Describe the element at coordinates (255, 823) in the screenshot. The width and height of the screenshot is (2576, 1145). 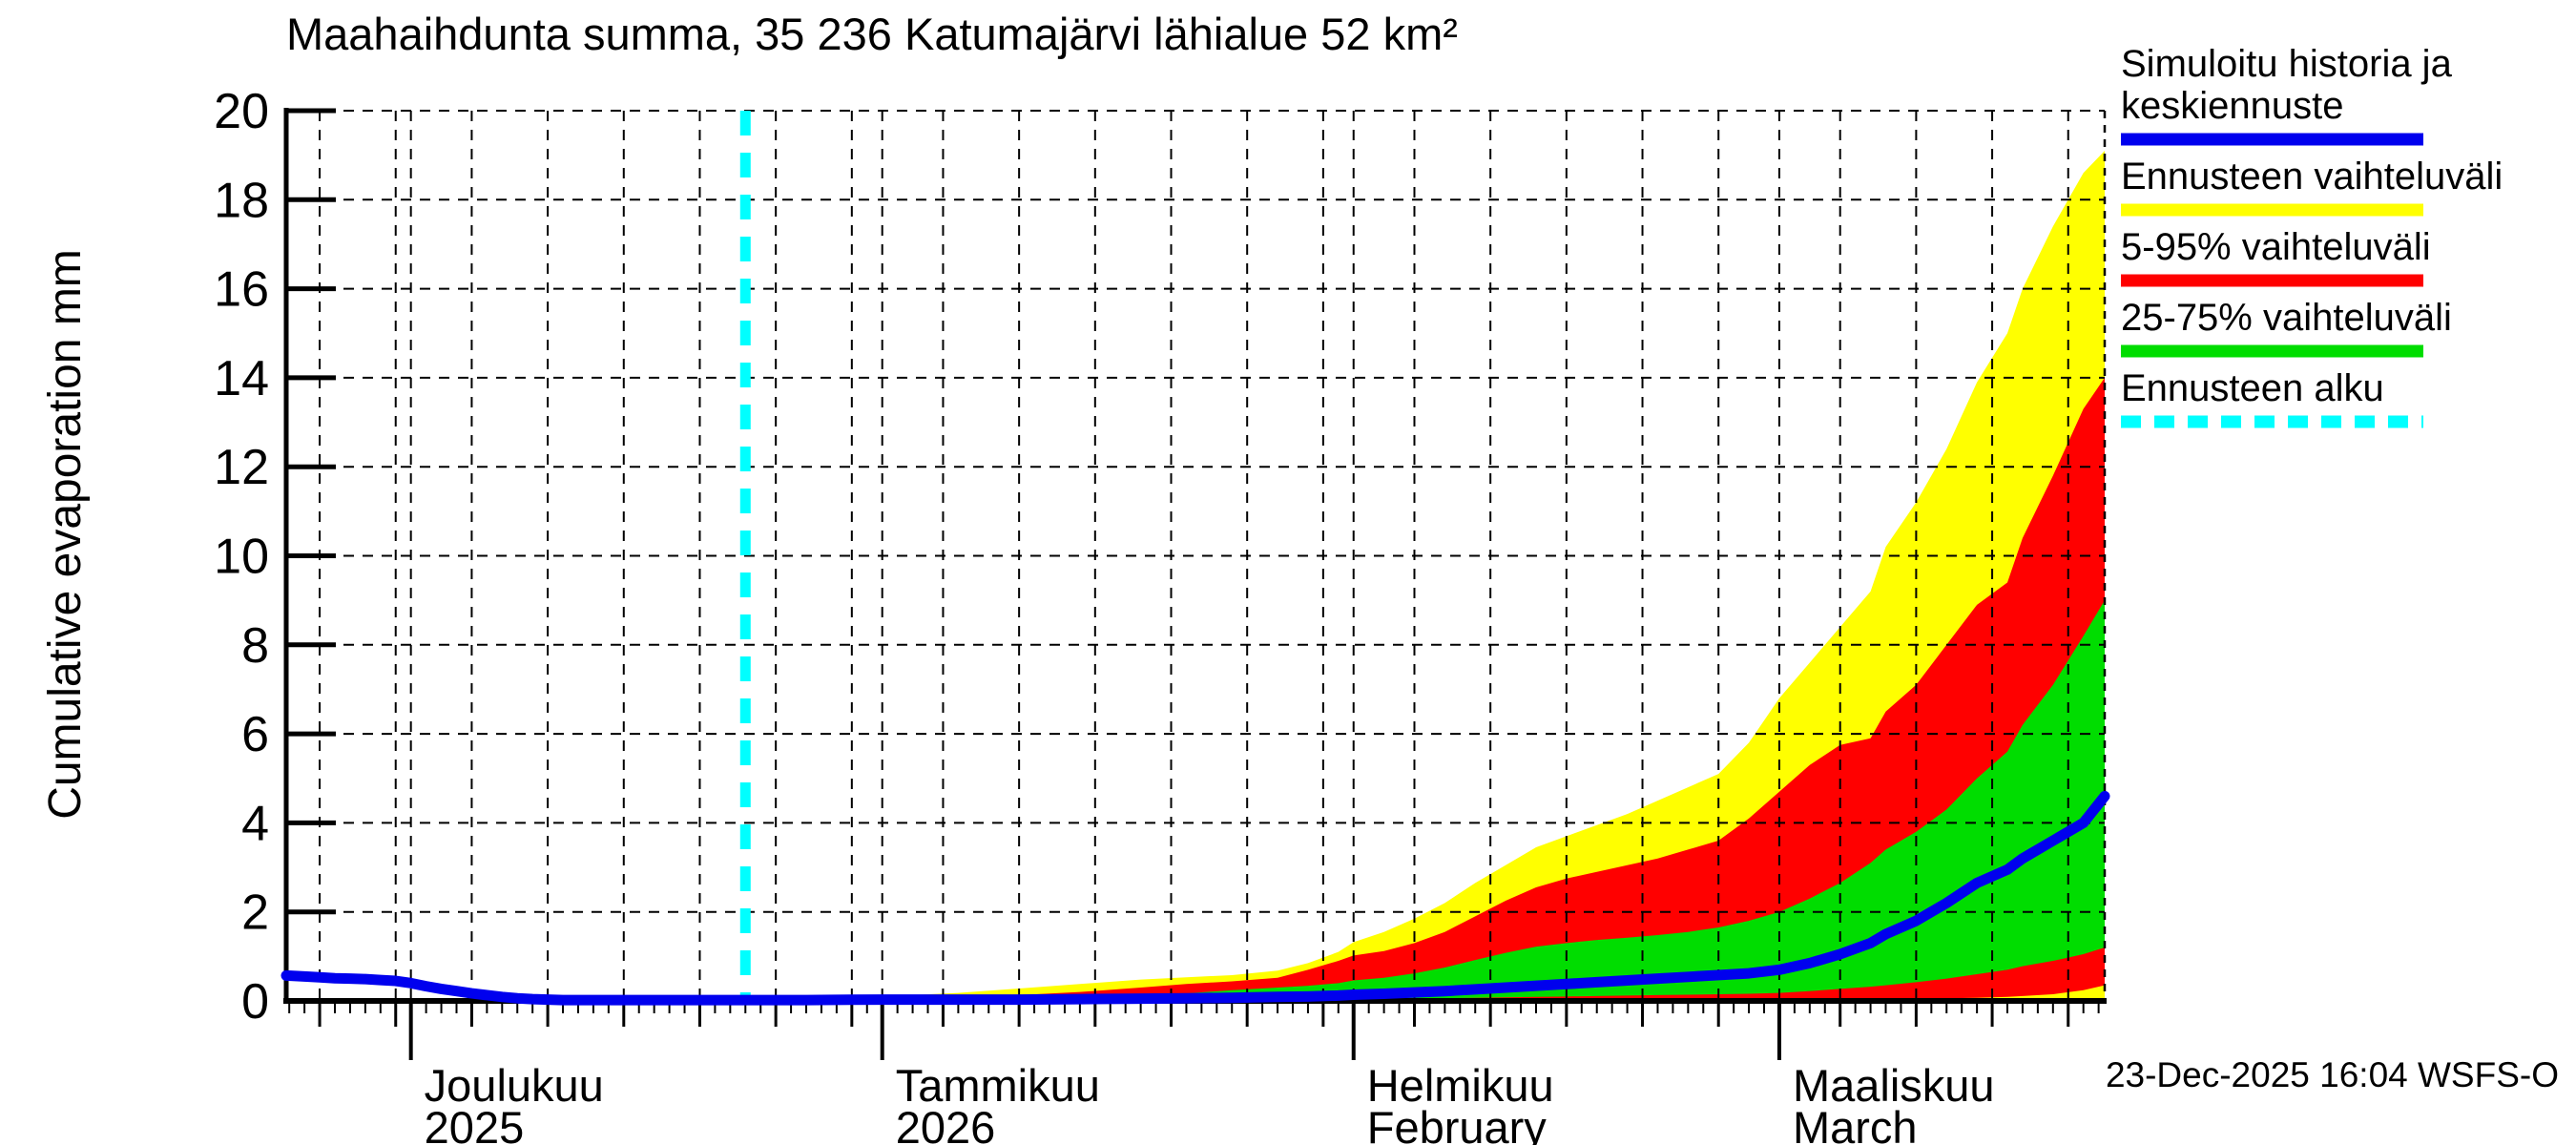
I see `y-tick-label: 4` at that location.